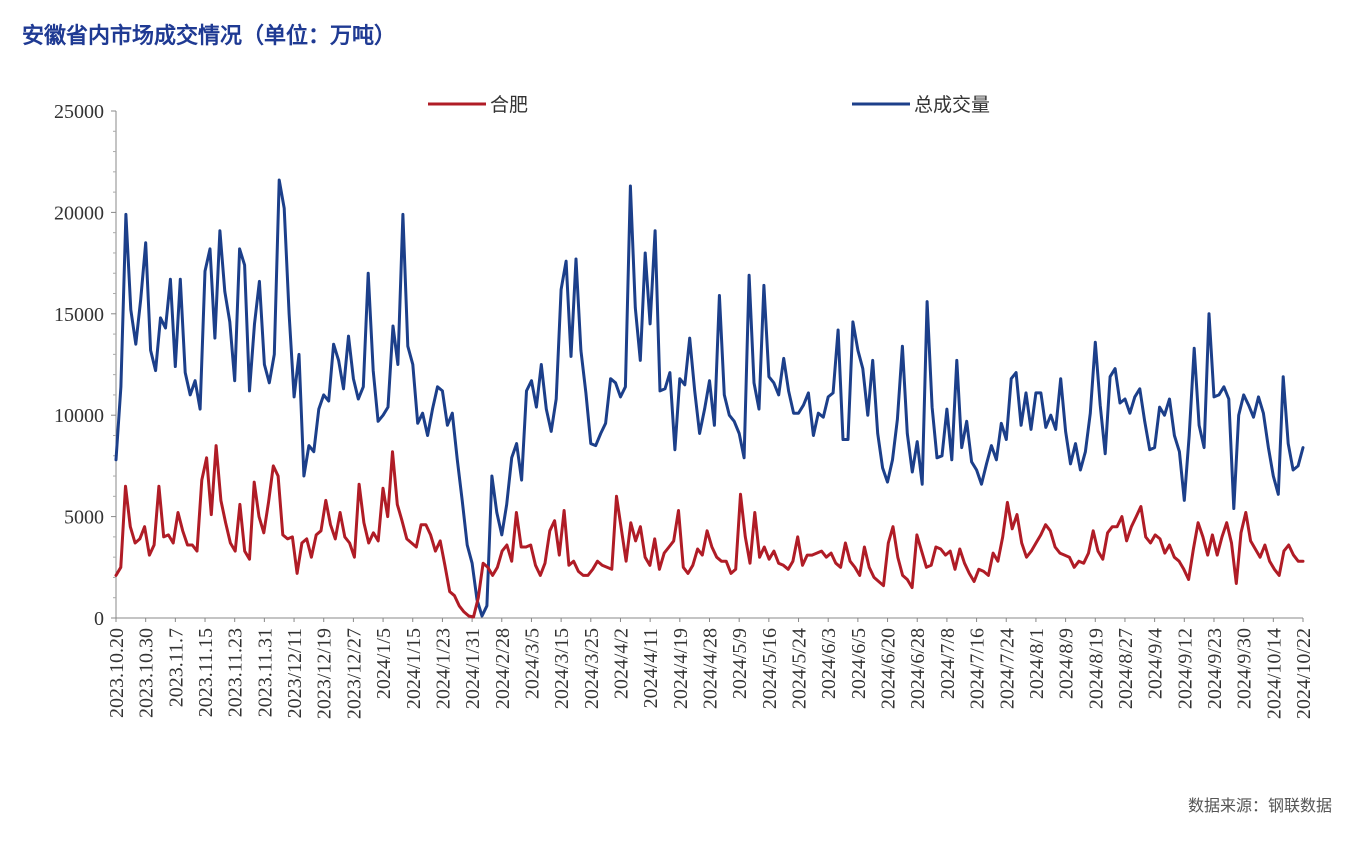  Describe the element at coordinates (829, 663) in the screenshot. I see `x-tick-label: 2024/6/3` at that location.